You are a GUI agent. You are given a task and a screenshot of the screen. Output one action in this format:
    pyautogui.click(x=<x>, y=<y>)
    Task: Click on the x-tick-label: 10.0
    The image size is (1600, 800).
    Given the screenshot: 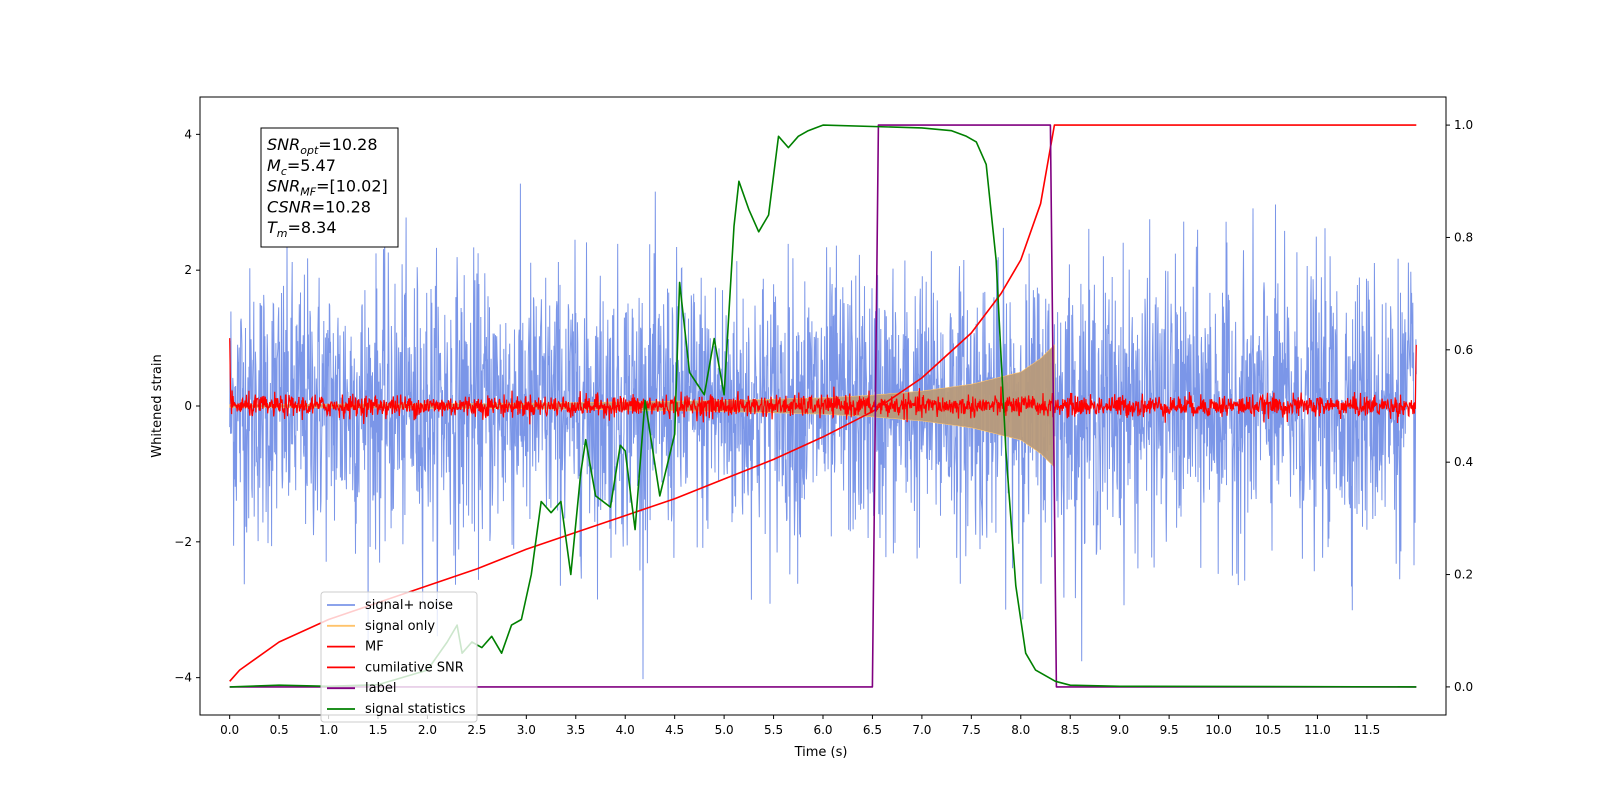 What is the action you would take?
    pyautogui.click(x=1218, y=730)
    